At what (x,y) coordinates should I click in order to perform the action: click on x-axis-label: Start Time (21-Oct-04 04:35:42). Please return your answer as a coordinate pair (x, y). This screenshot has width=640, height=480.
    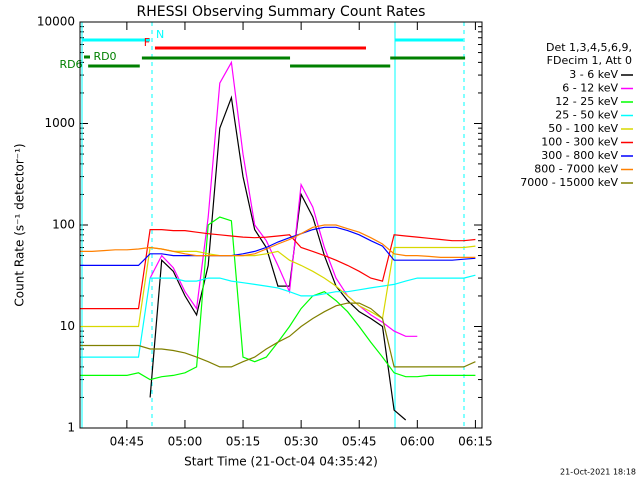
    Looking at the image, I should click on (281, 462).